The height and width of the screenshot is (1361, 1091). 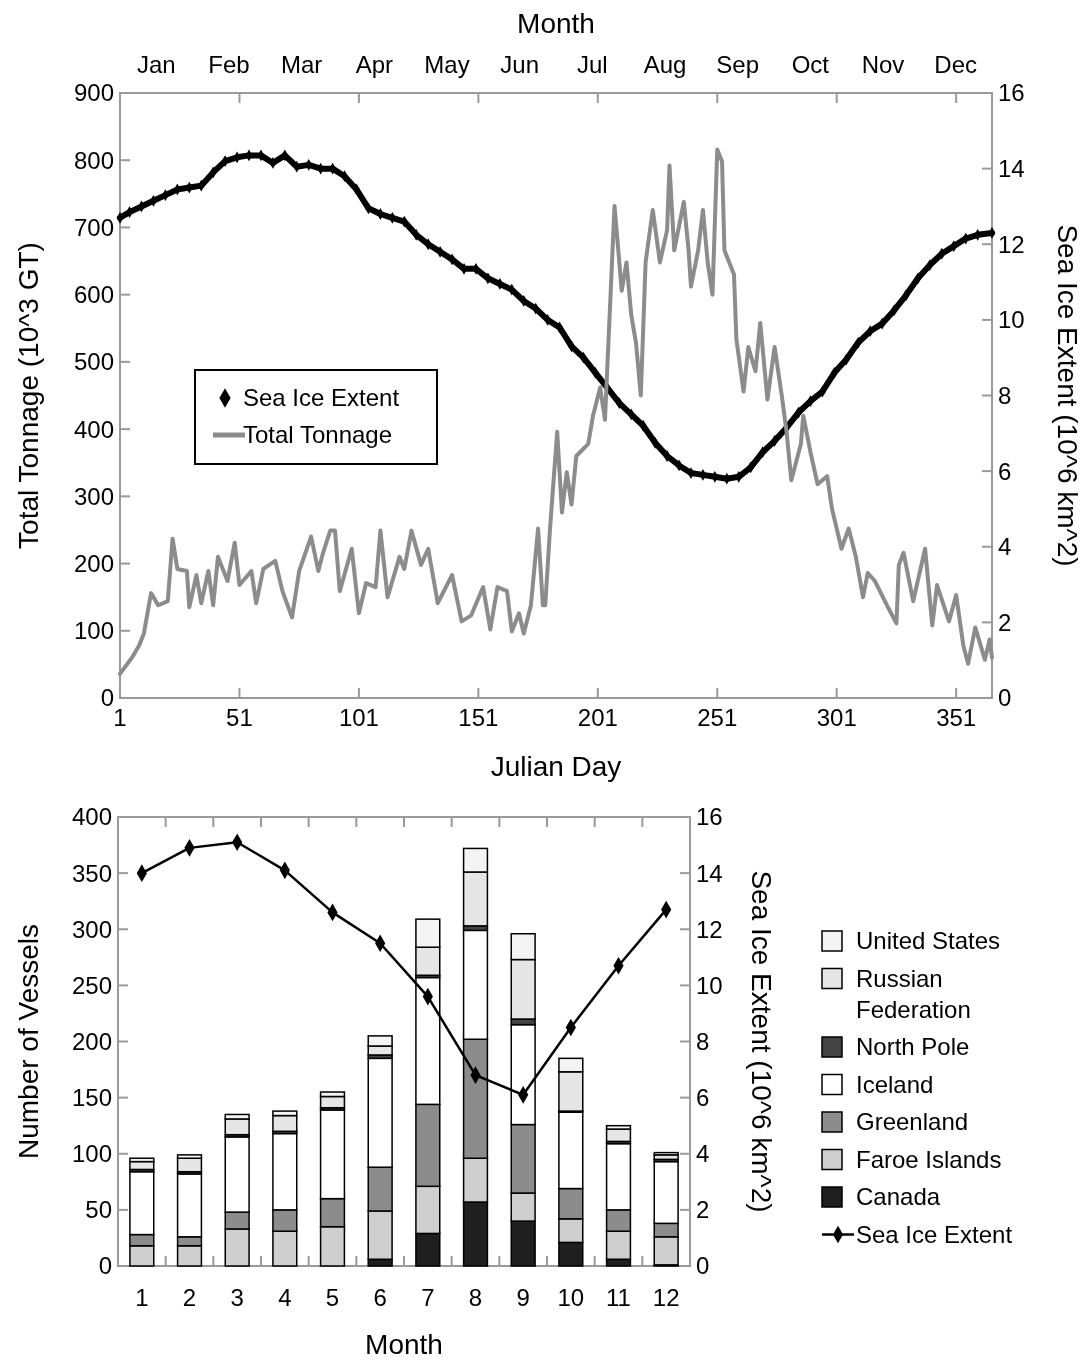 I want to click on y-tick-label: 700, so click(x=93, y=227).